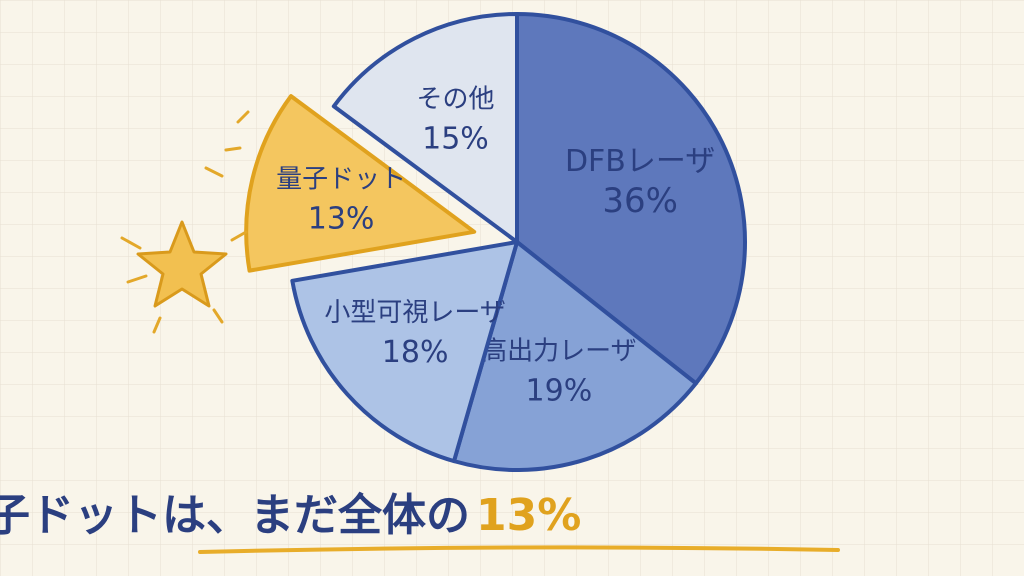 Image resolution: width=1024 pixels, height=576 pixels. I want to click on title-highlight: 13%, so click(528, 515).